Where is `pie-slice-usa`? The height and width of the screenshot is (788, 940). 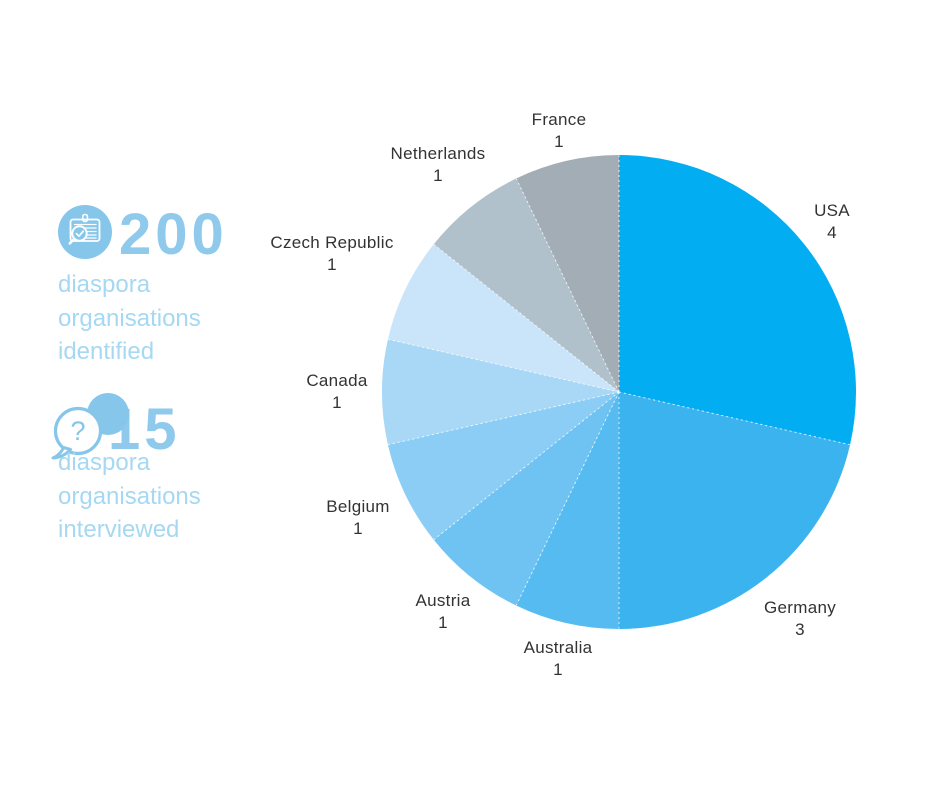 pie-slice-usa is located at coordinates (738, 299).